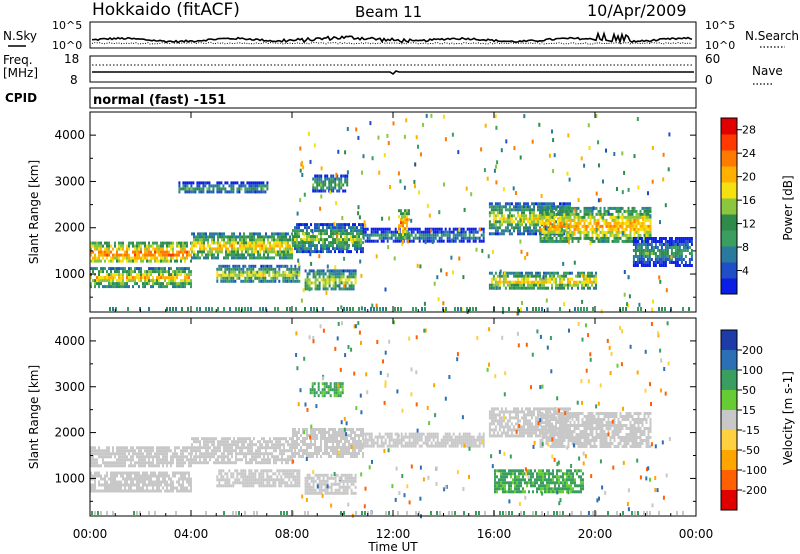 This screenshot has height=554, width=800. I want to click on power-colorbar-label: Power [dB], so click(788, 207).